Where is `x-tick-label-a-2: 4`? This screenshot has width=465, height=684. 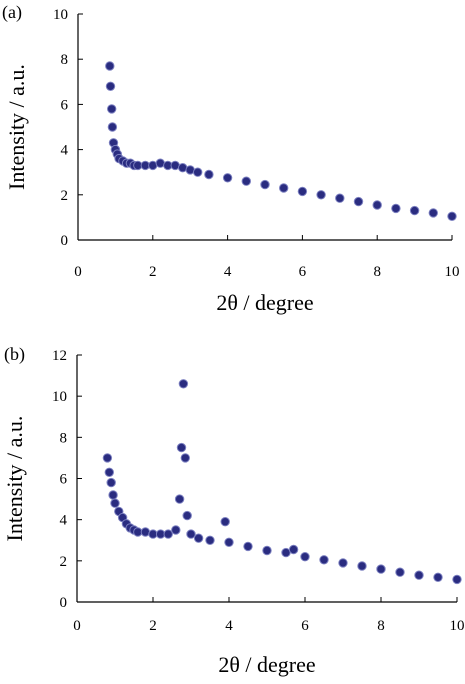 x-tick-label-a-2: 4 is located at coordinates (228, 272).